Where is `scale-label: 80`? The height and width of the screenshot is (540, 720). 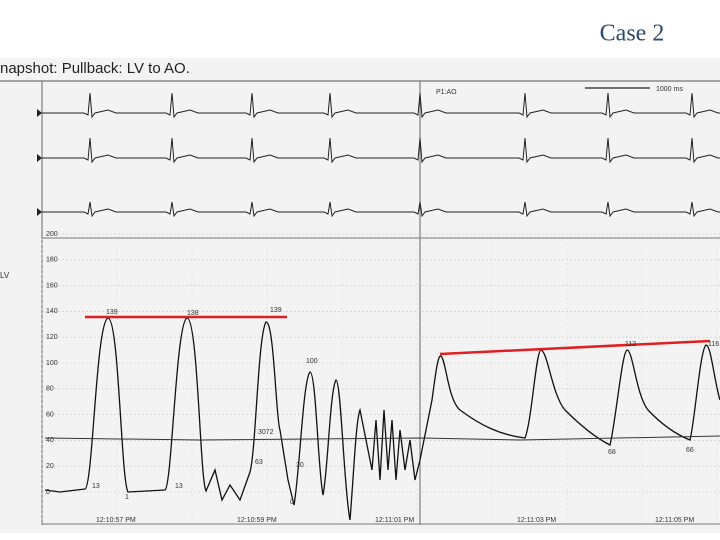
scale-label: 80 is located at coordinates (50, 389).